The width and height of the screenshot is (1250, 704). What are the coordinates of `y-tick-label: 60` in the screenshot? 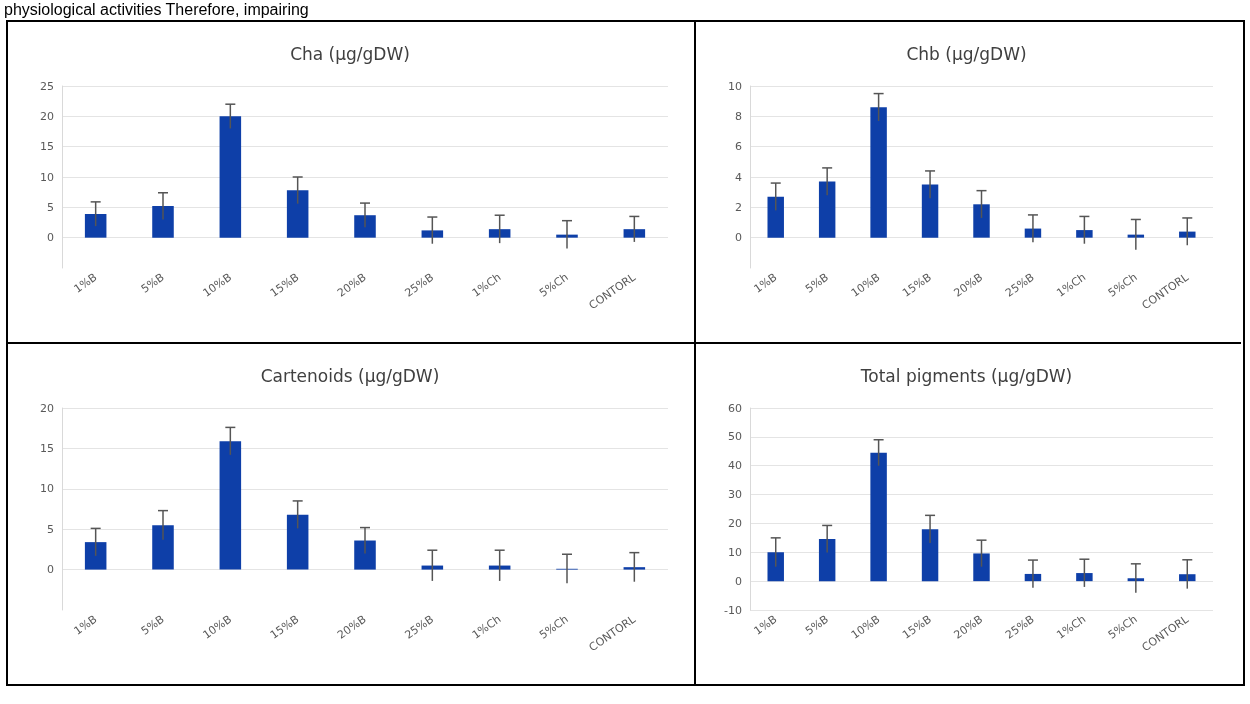 It's located at (735, 408).